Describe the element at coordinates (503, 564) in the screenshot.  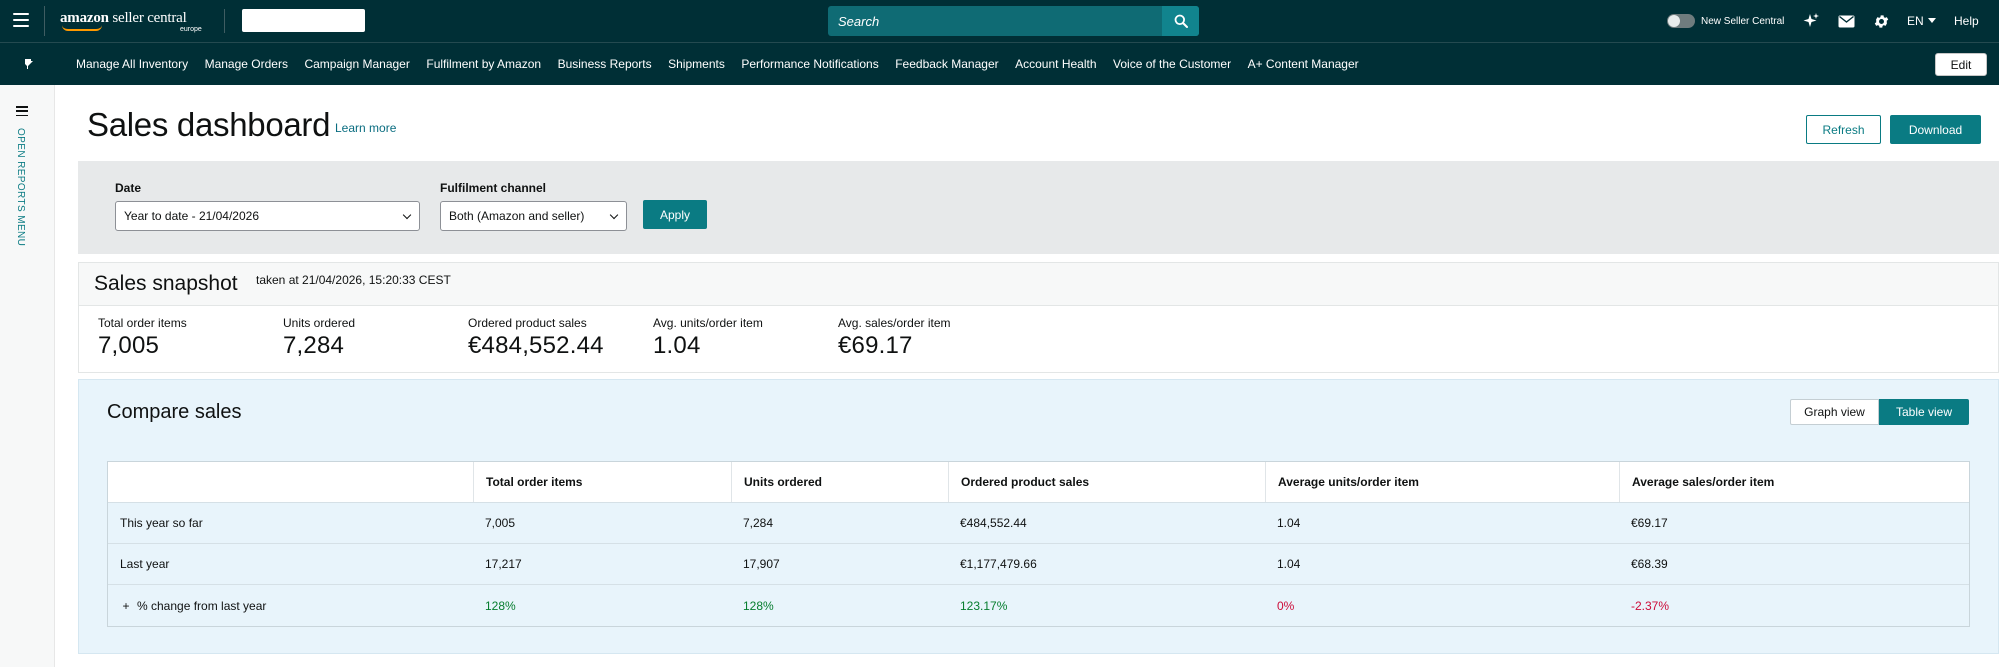
I see `table-cell: 17,217` at that location.